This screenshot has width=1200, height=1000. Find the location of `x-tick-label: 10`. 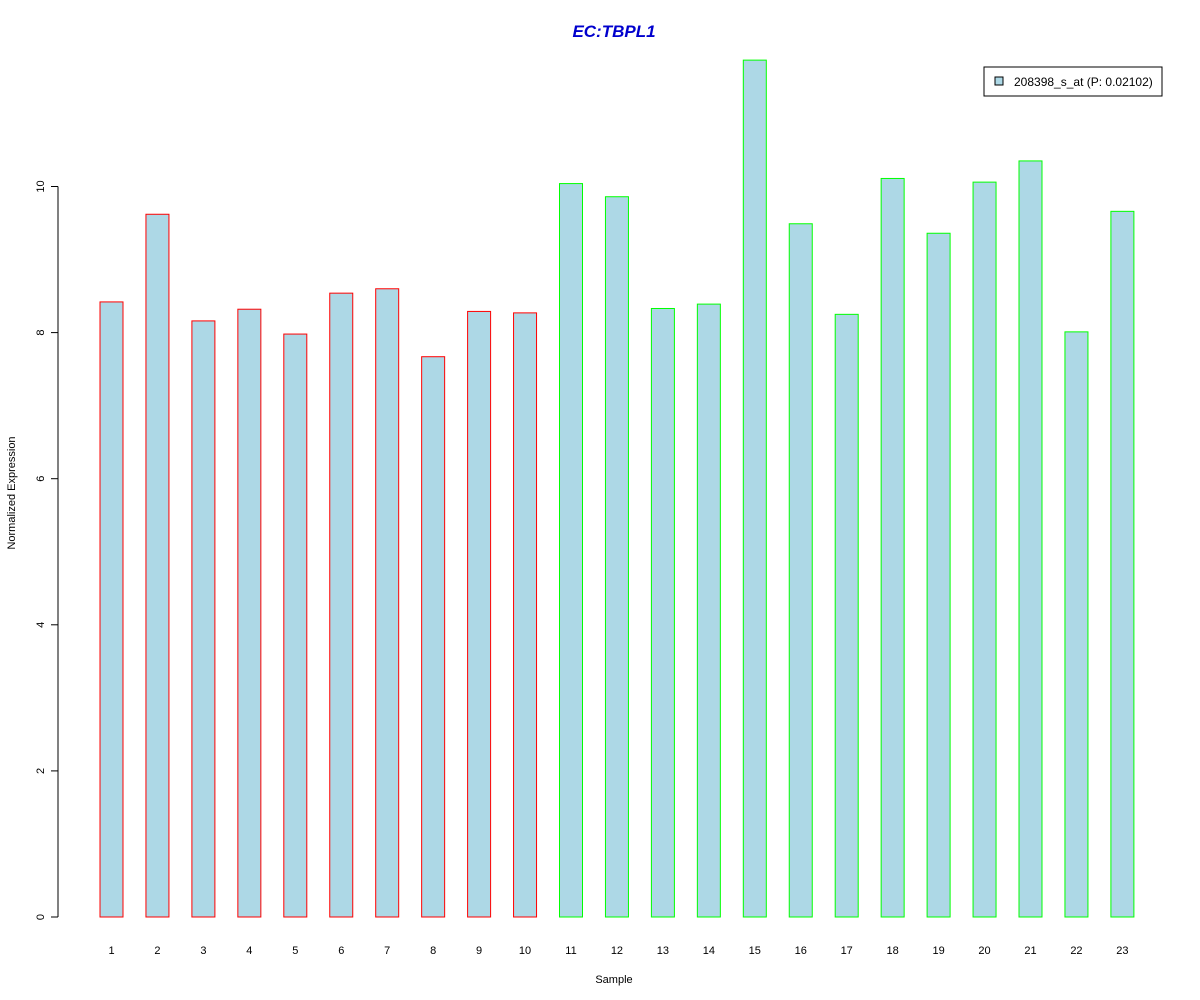

x-tick-label: 10 is located at coordinates (525, 951).